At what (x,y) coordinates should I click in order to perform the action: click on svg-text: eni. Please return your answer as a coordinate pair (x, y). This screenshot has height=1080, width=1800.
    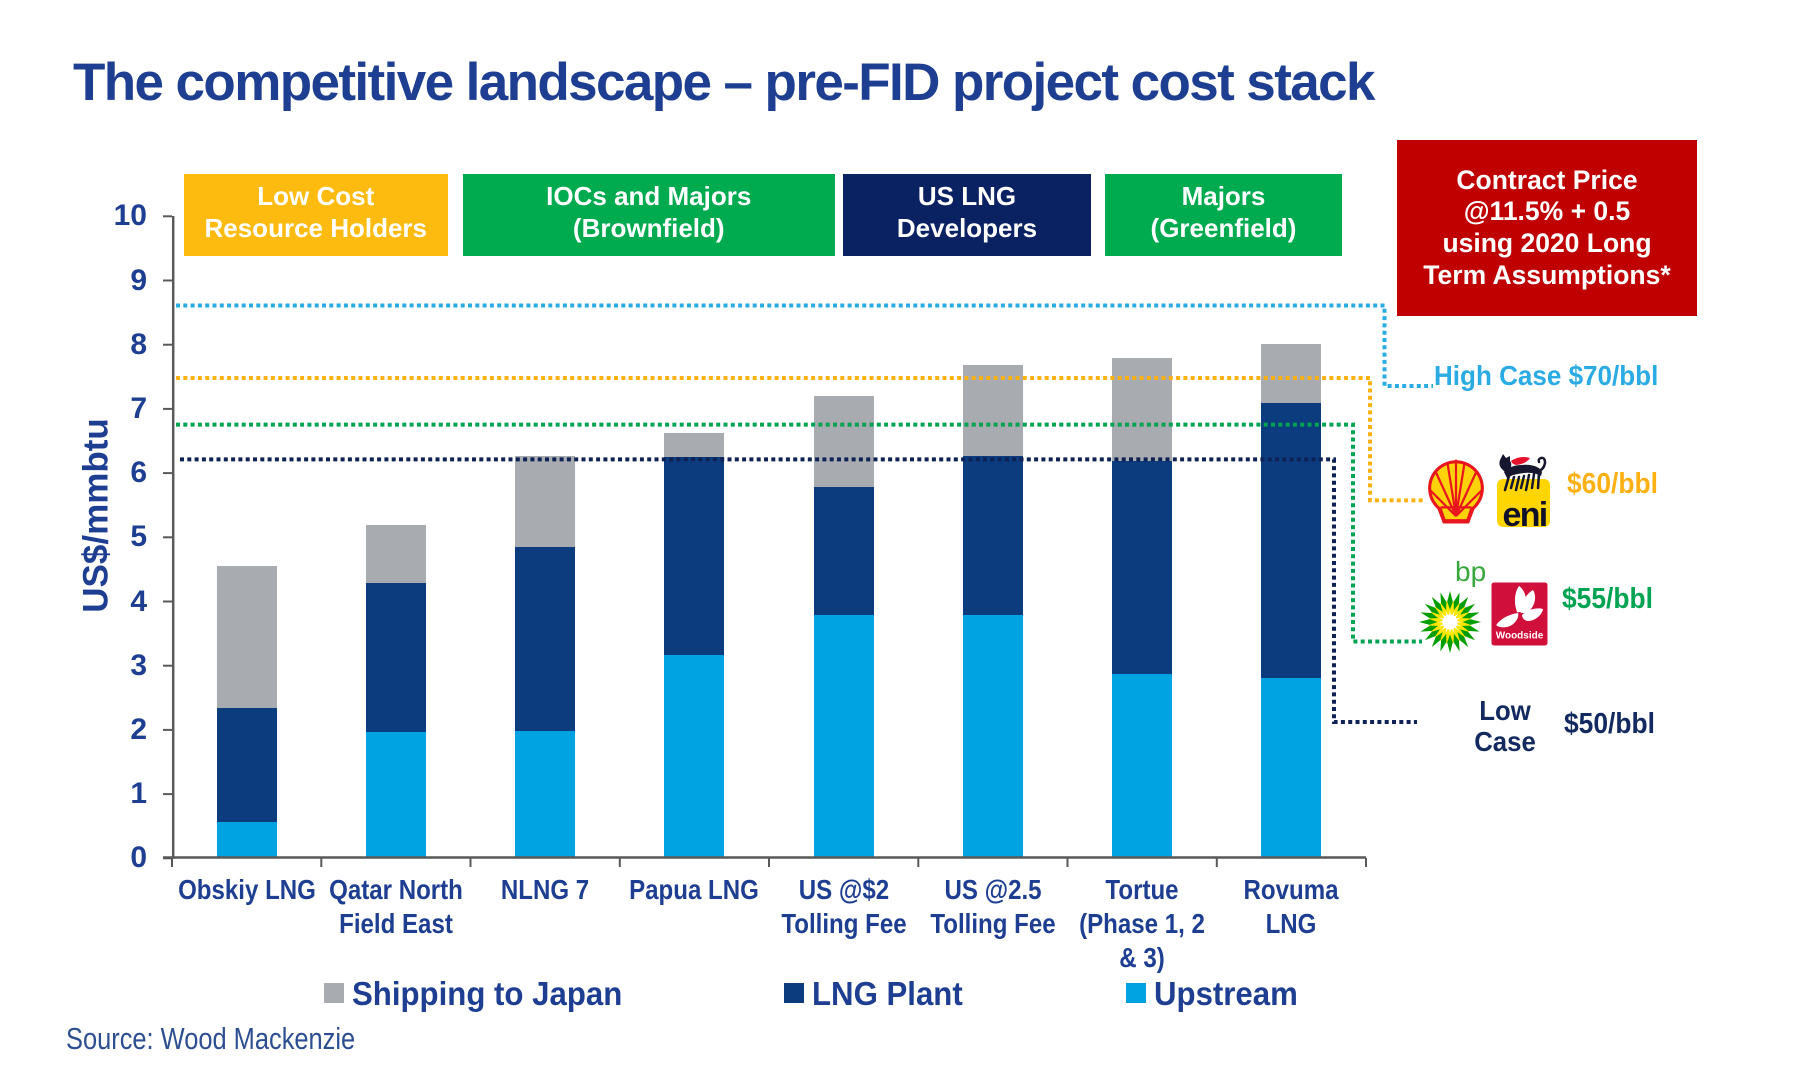
    Looking at the image, I should click on (1524, 513).